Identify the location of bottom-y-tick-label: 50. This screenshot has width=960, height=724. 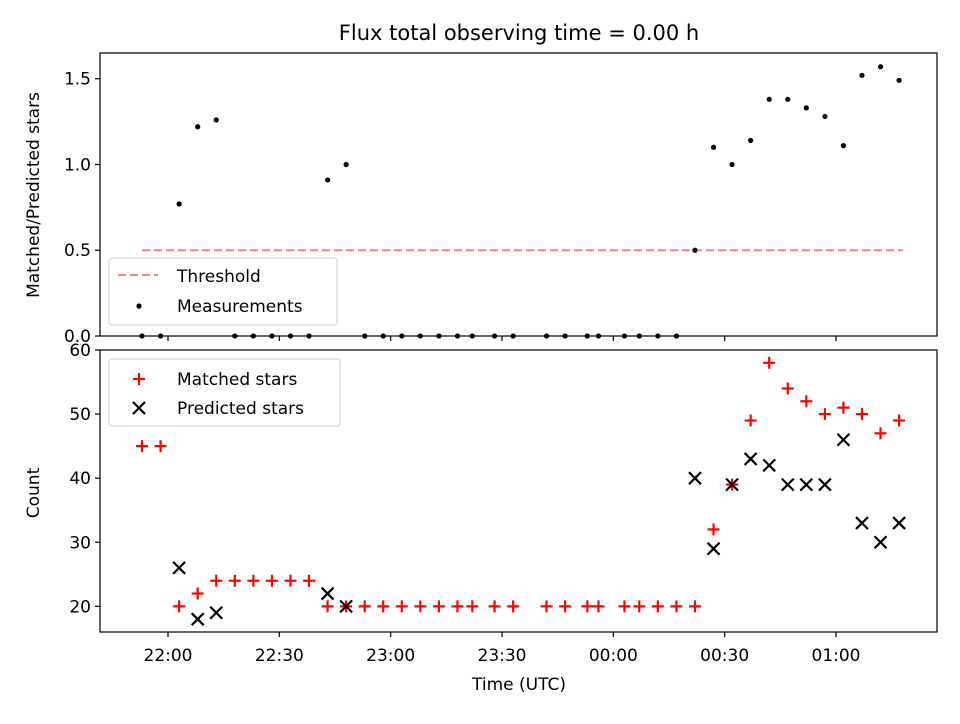
(80, 415).